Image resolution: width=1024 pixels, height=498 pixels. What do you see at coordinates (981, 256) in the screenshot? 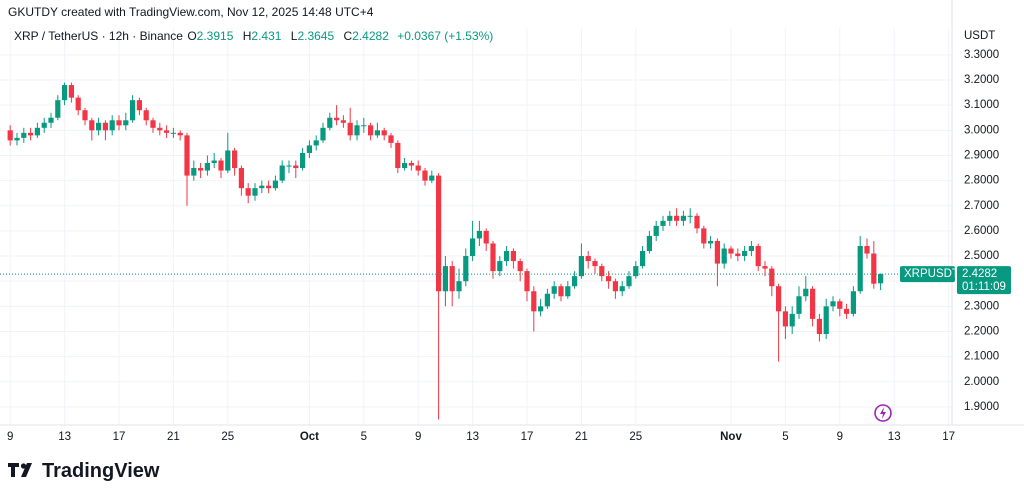
I see `y-tick-label: 2.5000` at bounding box center [981, 256].